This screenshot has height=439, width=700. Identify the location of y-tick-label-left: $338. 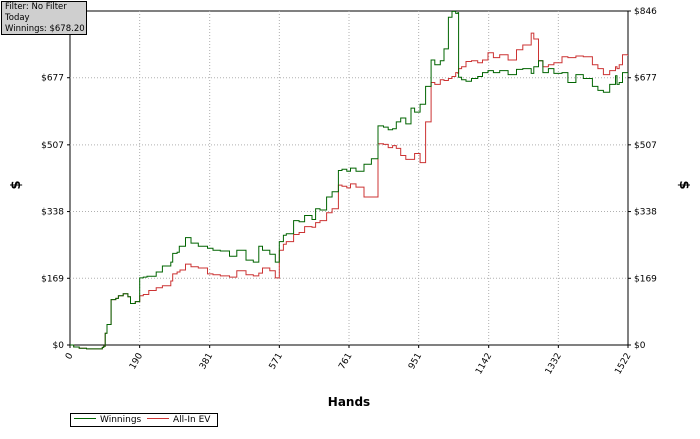
(52, 213).